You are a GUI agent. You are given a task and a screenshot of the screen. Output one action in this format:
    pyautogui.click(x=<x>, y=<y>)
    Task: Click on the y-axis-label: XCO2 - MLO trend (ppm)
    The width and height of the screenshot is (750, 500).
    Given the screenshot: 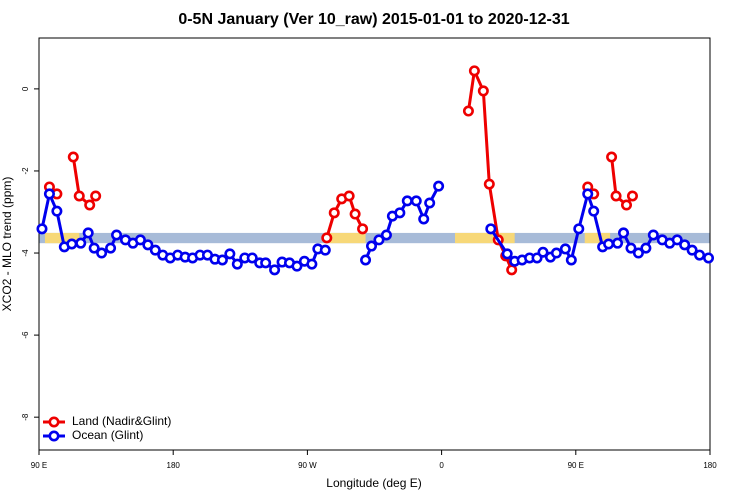 What is the action you would take?
    pyautogui.click(x=7, y=244)
    